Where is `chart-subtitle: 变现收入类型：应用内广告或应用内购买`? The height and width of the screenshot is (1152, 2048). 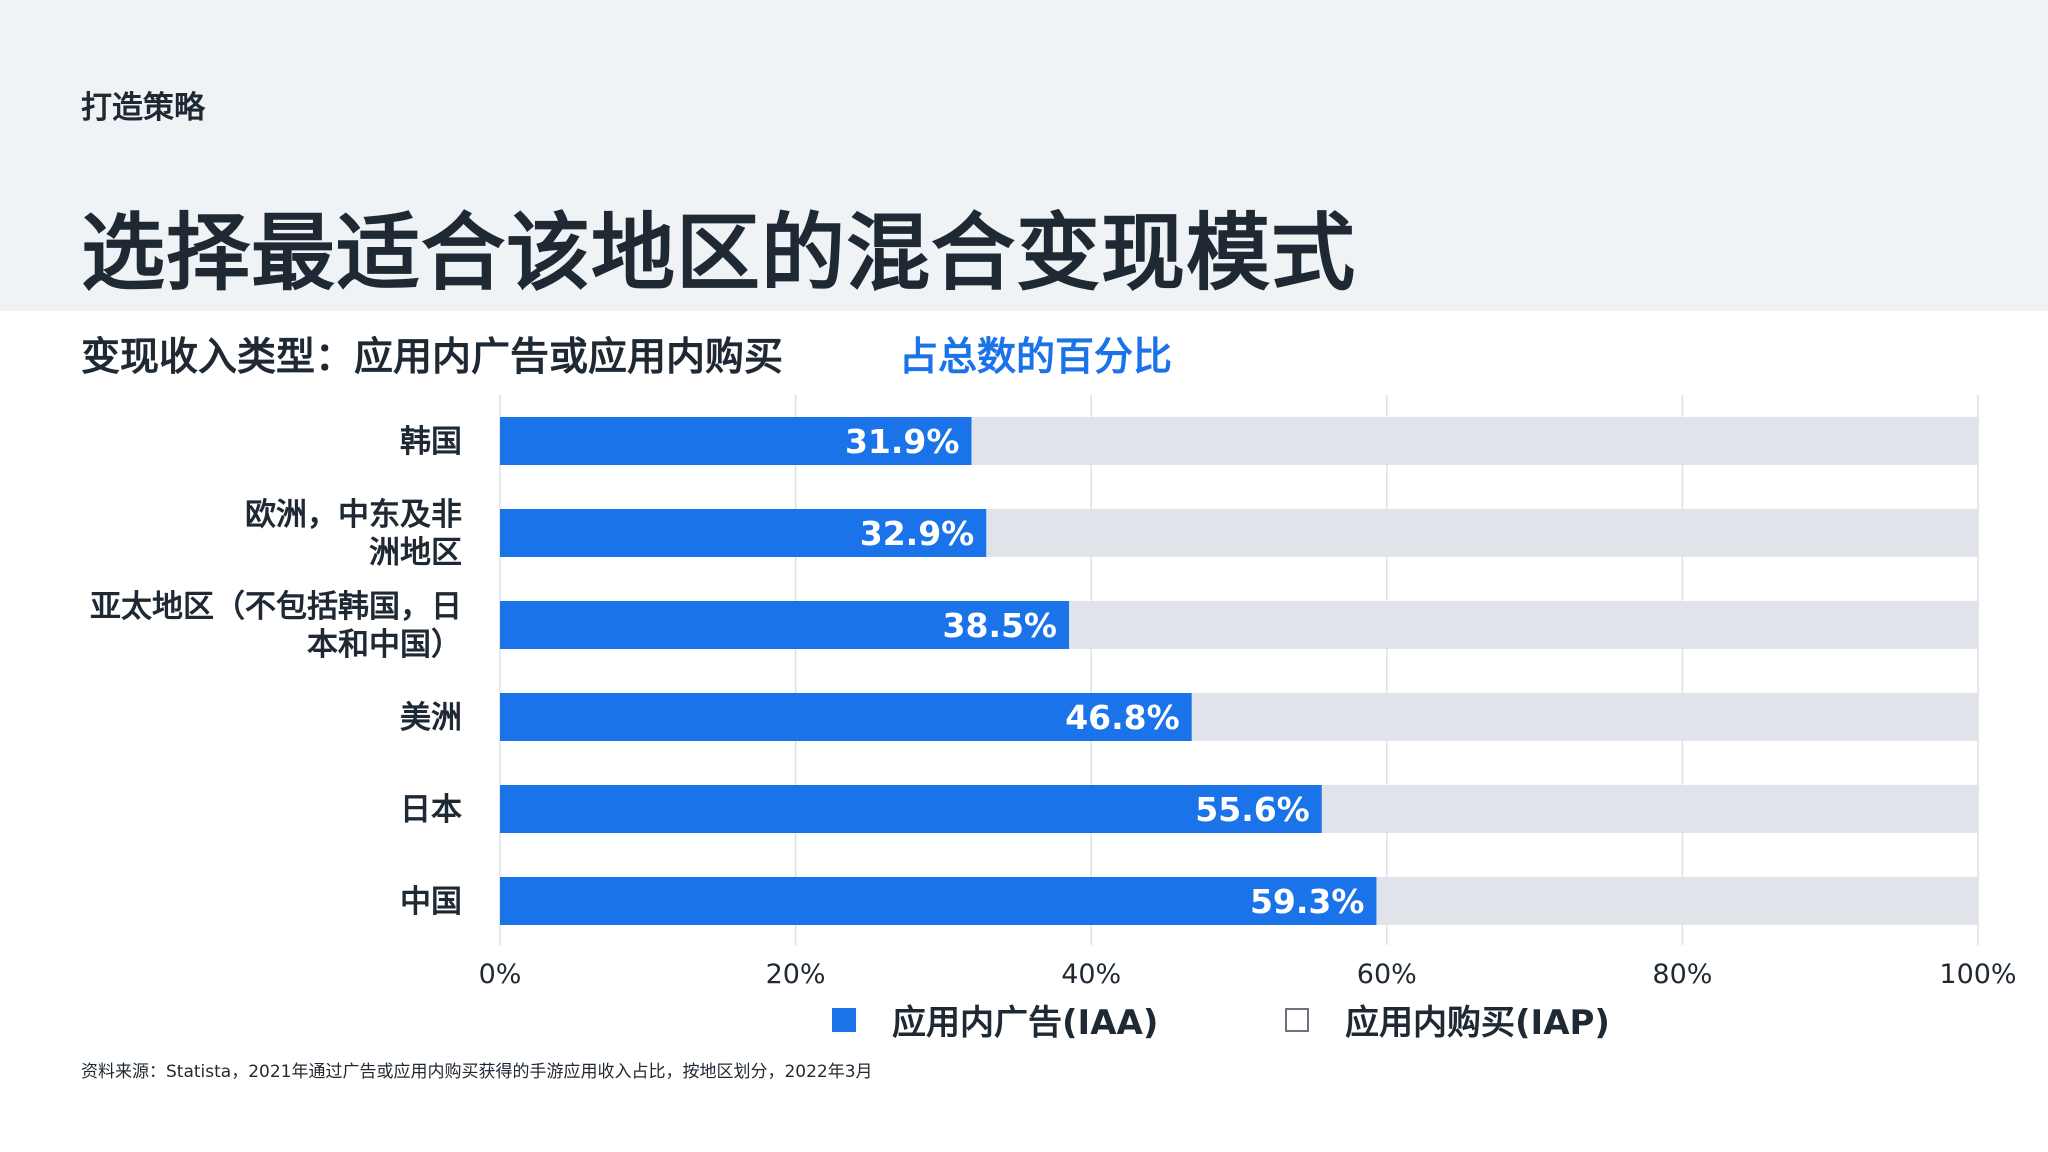
chart-subtitle: 变现收入类型：应用内广告或应用内购买 is located at coordinates (432, 357).